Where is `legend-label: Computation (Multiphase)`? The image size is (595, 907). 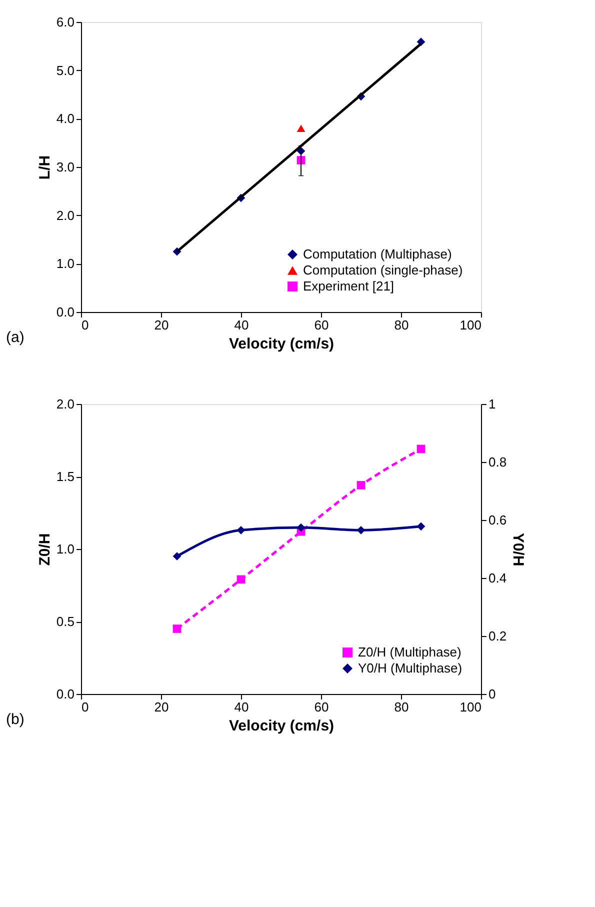
legend-label: Computation (Multiphase) is located at coordinates (377, 254).